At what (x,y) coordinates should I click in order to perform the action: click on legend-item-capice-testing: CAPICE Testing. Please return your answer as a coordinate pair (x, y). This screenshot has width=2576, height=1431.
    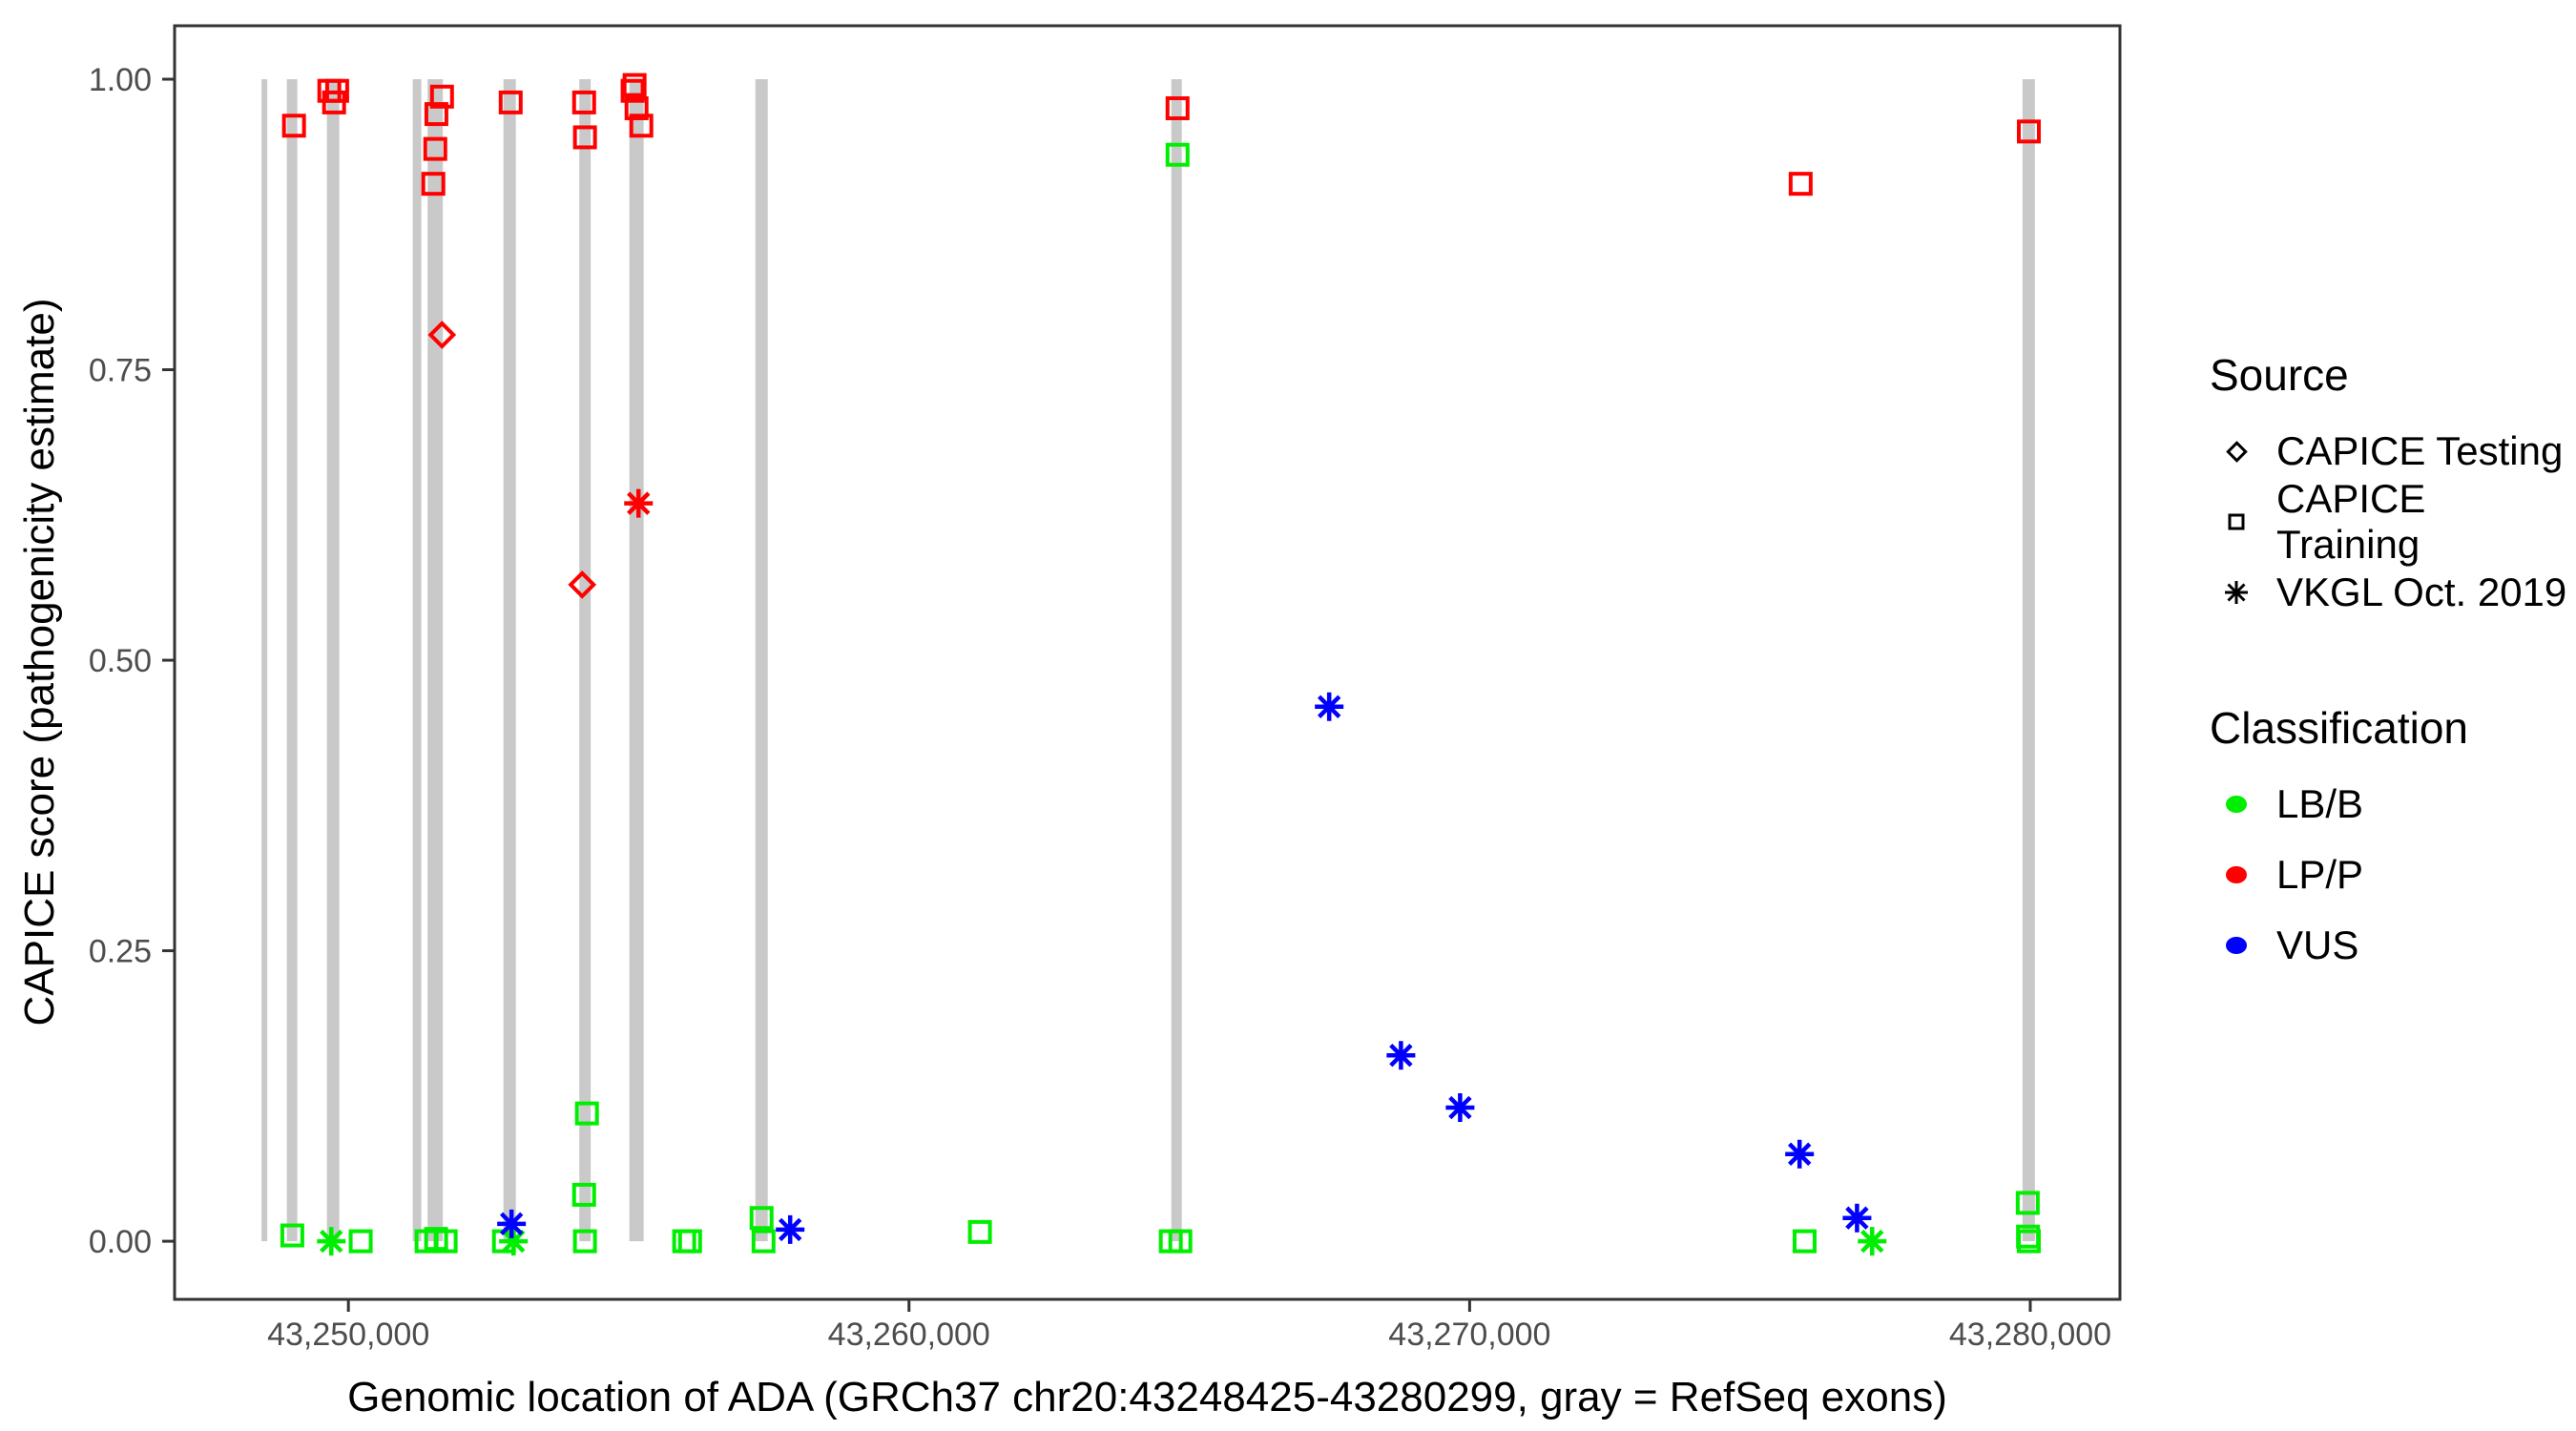
    Looking at the image, I should click on (2391, 452).